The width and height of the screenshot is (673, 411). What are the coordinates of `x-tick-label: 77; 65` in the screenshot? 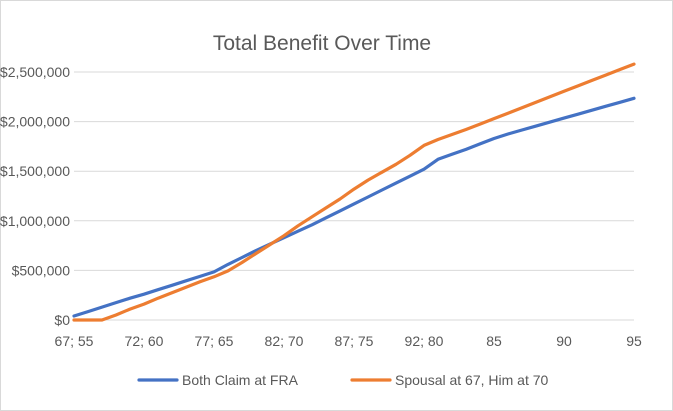 It's located at (214, 341).